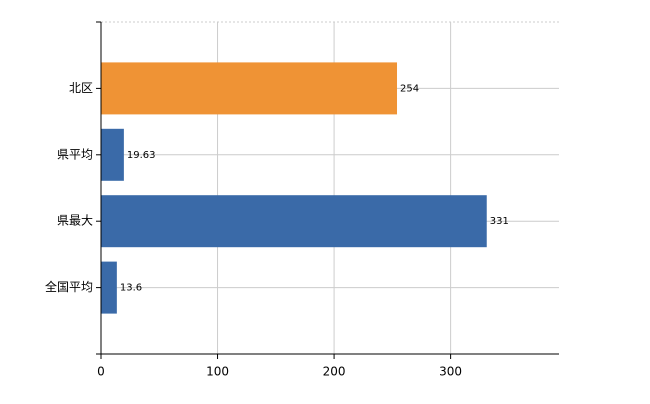 The height and width of the screenshot is (404, 650). Describe the element at coordinates (101, 372) in the screenshot. I see `x-tick-label: 0` at that location.